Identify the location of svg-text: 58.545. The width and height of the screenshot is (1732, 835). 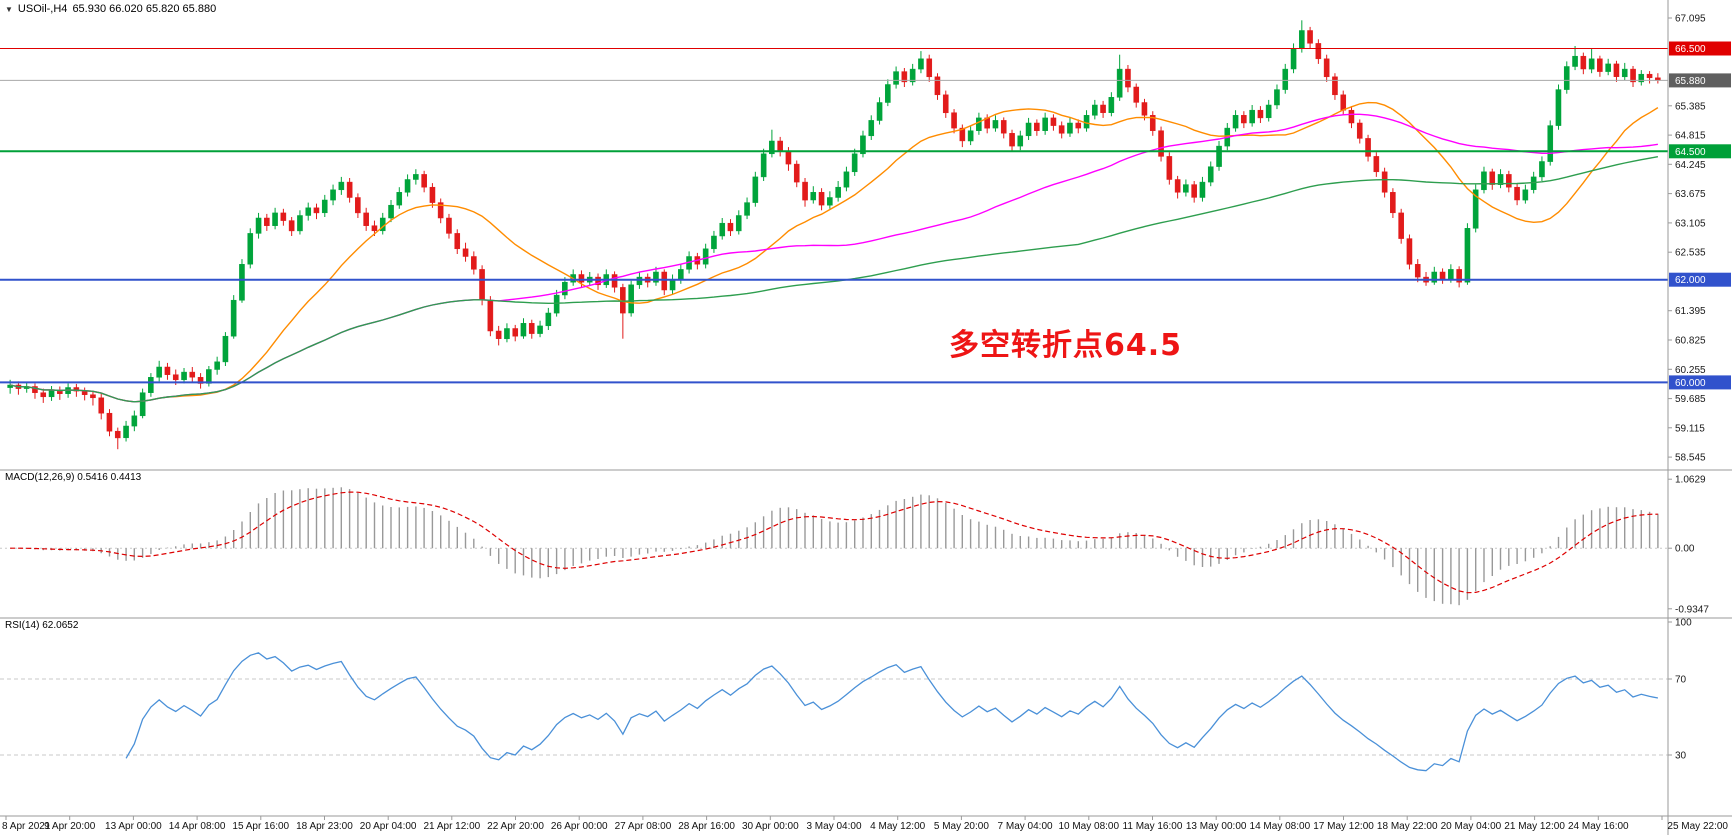
(1690, 458).